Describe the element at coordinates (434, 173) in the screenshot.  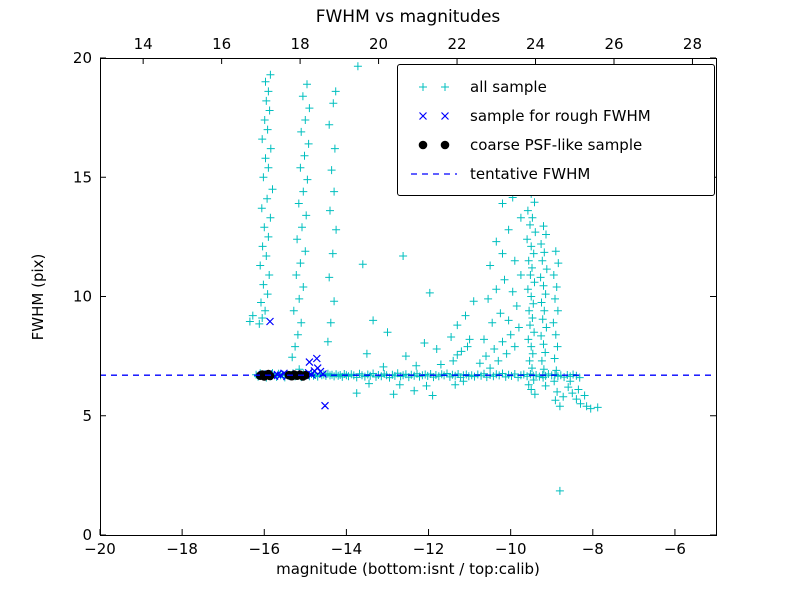
I see `dashed-line-icon` at that location.